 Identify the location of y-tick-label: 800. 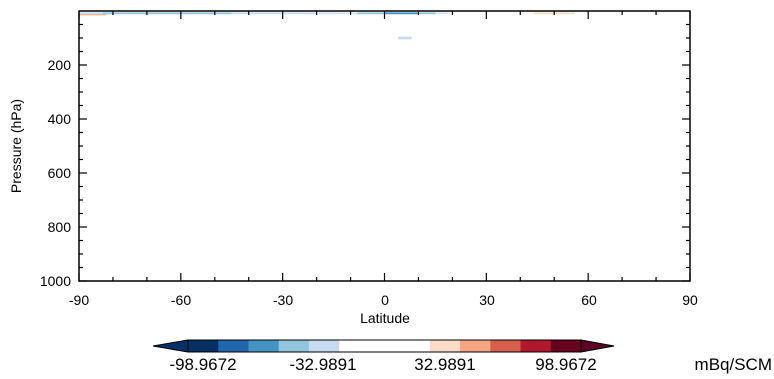
(60, 227).